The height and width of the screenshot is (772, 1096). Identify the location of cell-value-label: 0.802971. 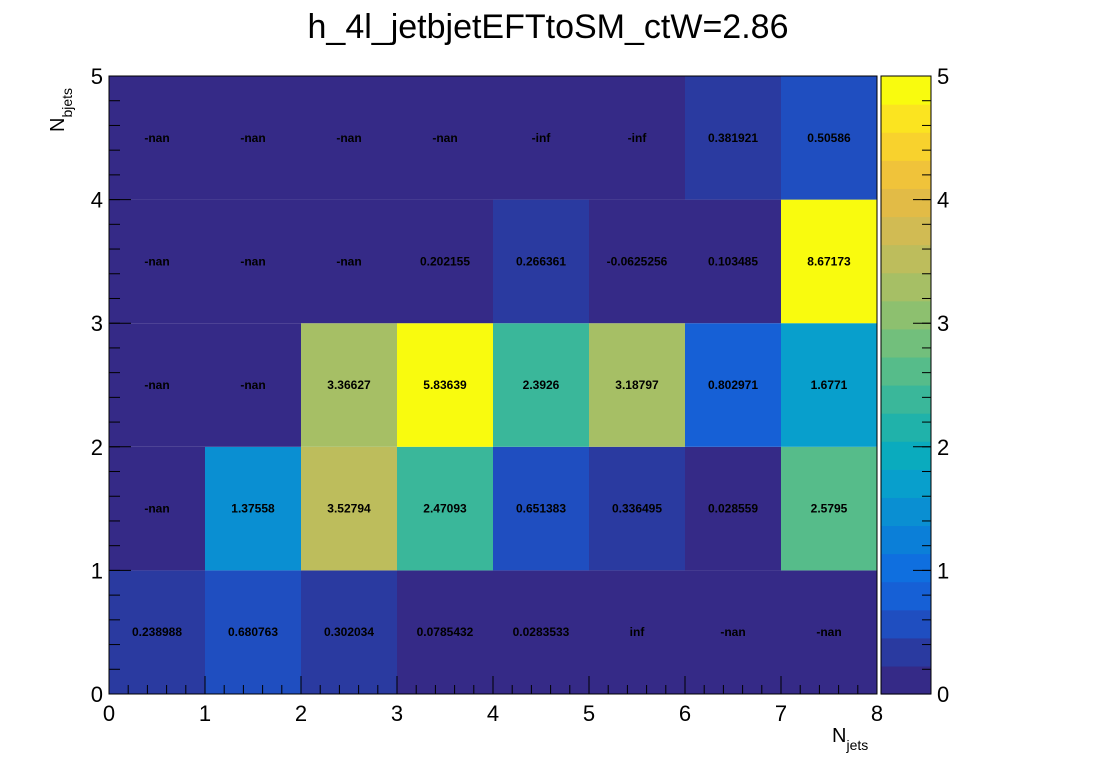
(733, 385).